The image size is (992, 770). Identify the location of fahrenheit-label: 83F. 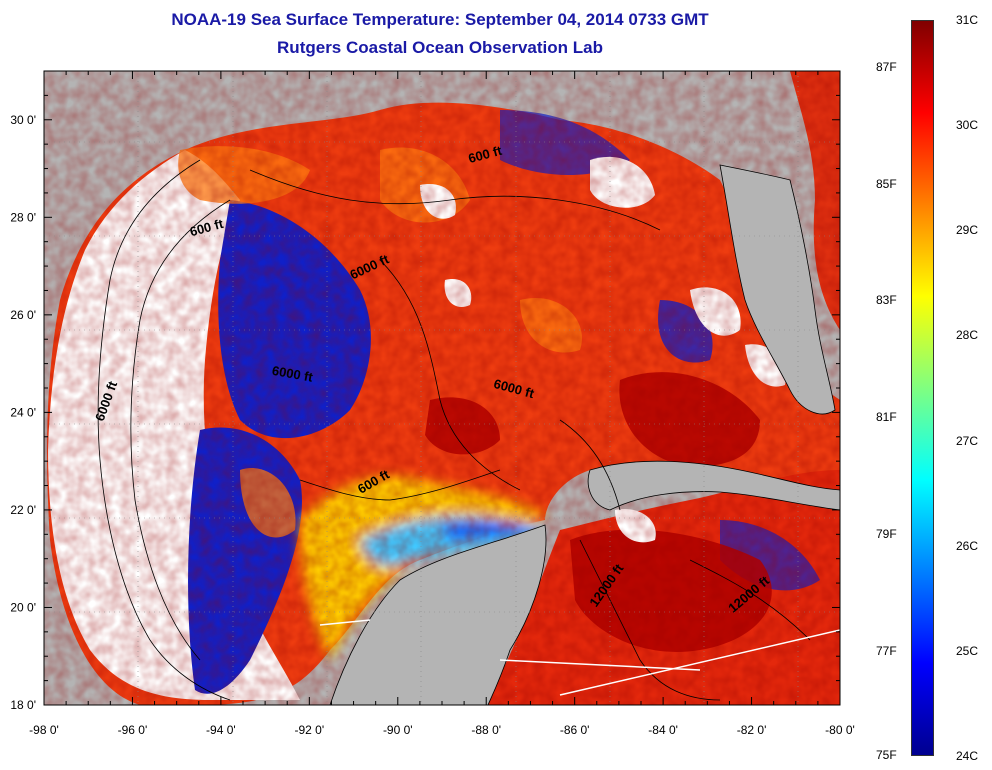
(886, 300).